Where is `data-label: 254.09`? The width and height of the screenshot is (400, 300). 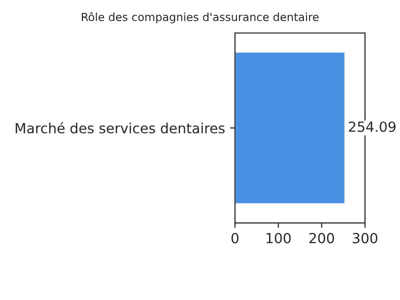
data-label: 254.09 is located at coordinates (372, 126).